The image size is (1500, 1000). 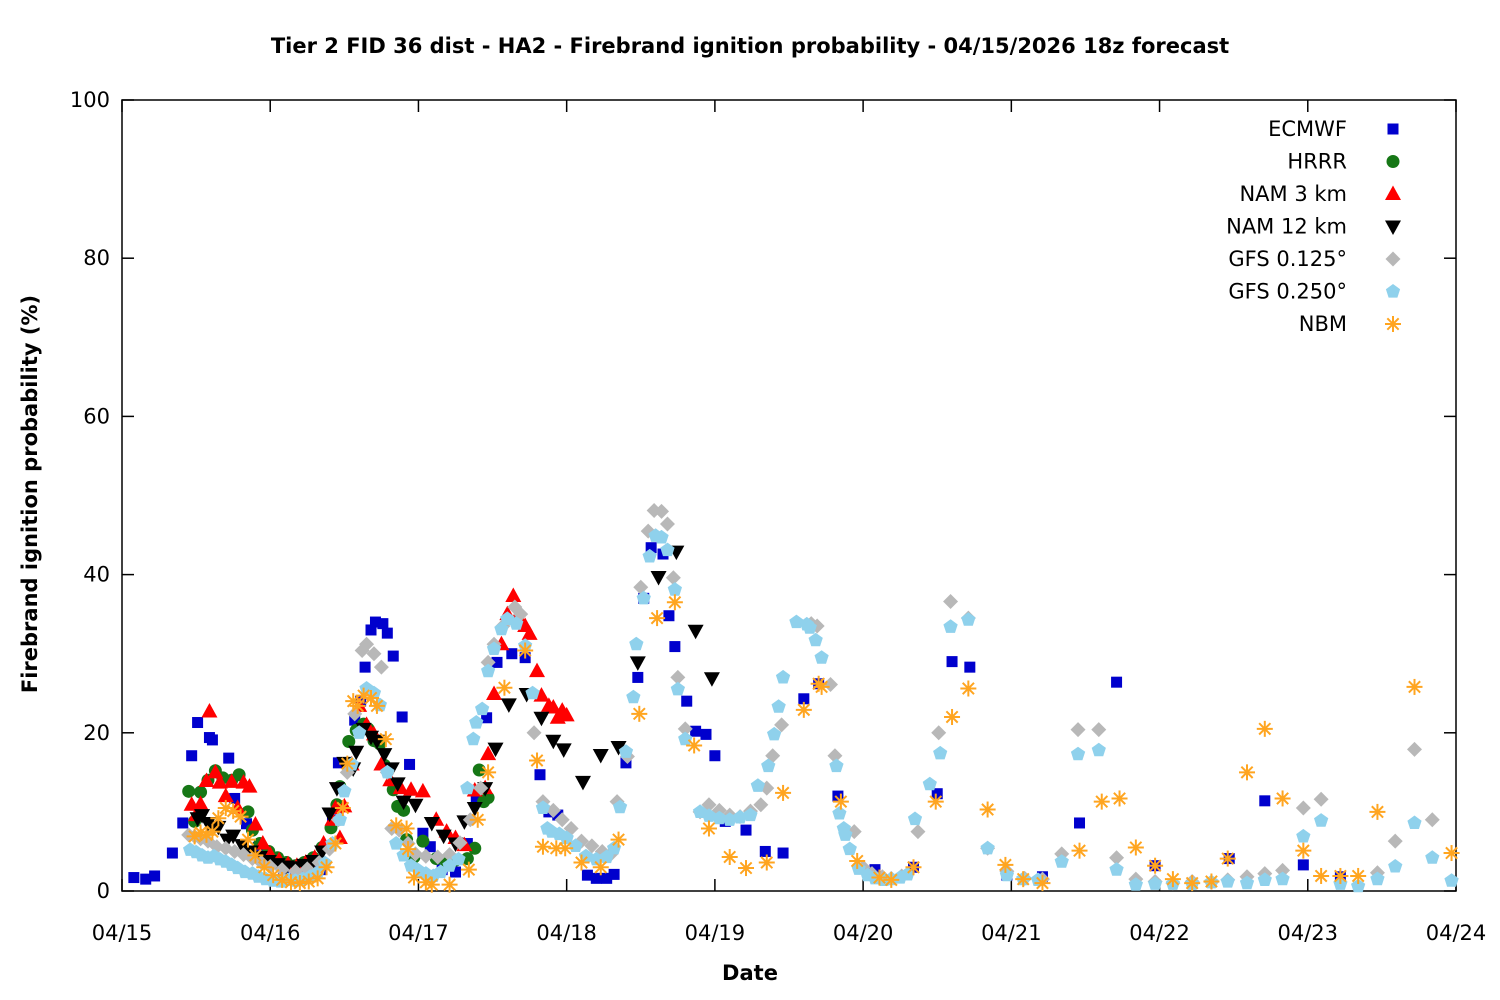 I want to click on x-tick-label-04-18: 04/18, so click(x=566, y=933).